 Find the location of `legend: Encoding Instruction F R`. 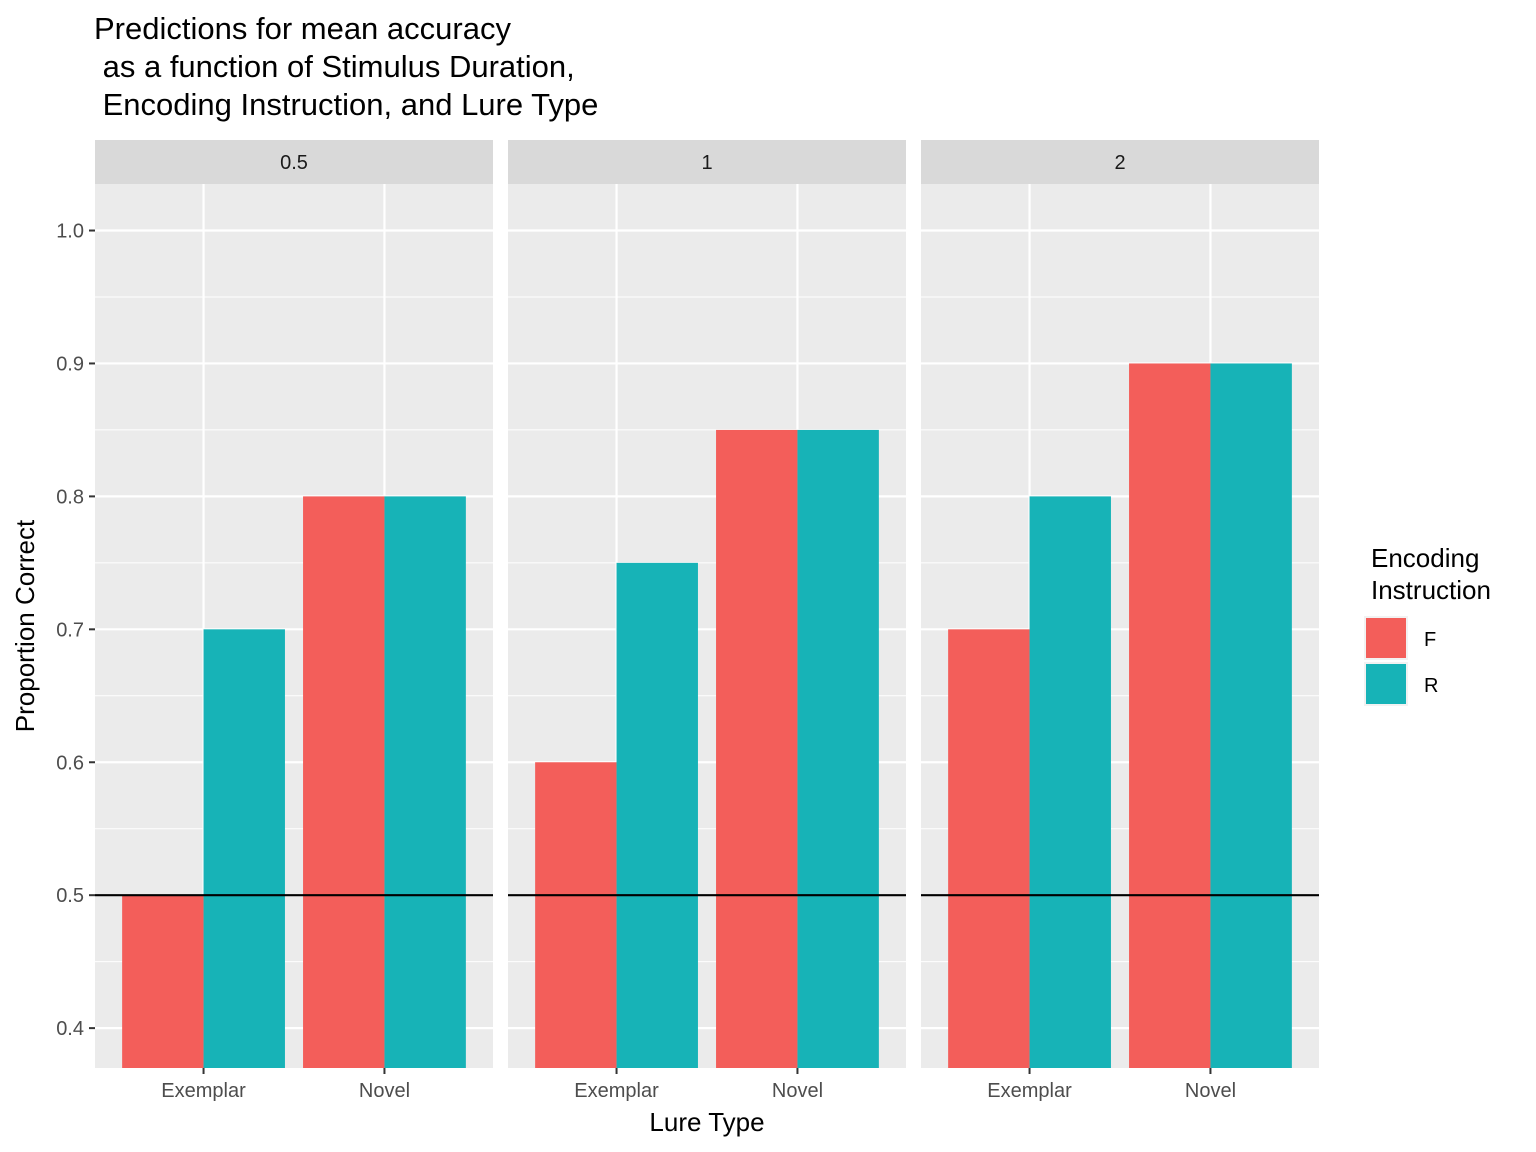

legend: Encoding Instruction F R is located at coordinates (1427, 624).